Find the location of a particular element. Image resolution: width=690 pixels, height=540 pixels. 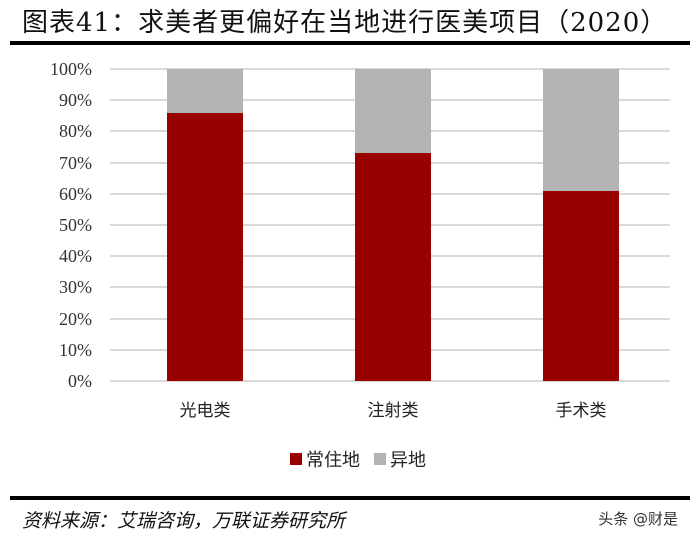

legend-item-nonlocal: 异地 is located at coordinates (400, 459).